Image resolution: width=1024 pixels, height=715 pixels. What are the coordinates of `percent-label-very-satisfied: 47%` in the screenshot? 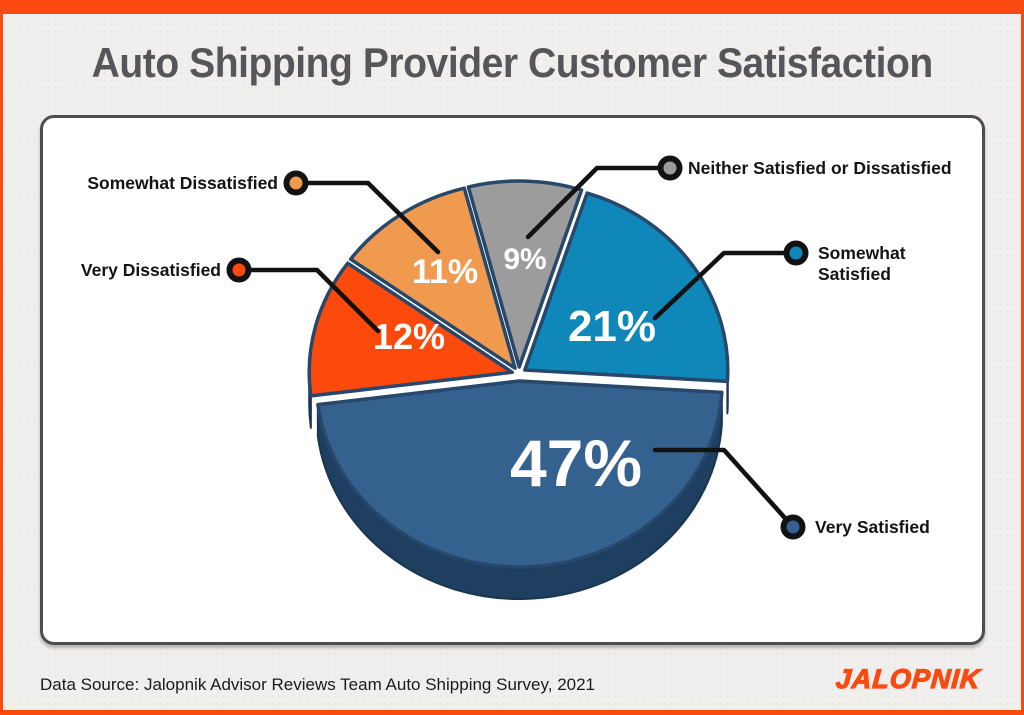 It's located at (576, 463).